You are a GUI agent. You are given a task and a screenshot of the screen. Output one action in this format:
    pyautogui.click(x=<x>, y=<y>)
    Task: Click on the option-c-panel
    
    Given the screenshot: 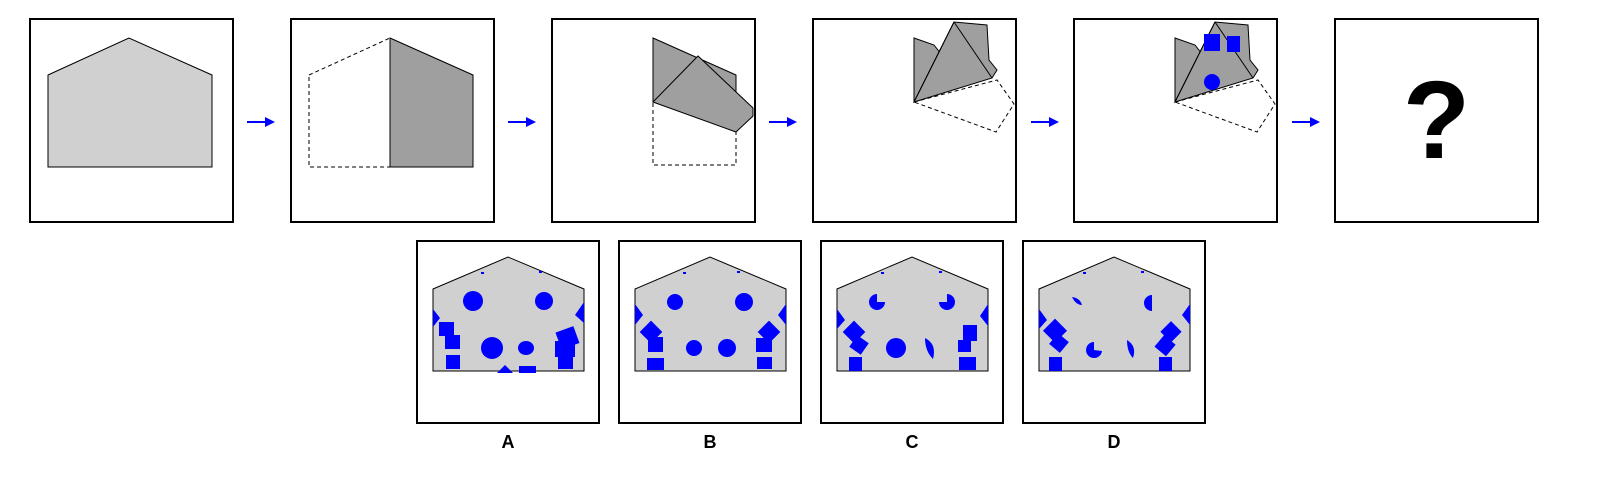 What is the action you would take?
    pyautogui.click(x=912, y=332)
    